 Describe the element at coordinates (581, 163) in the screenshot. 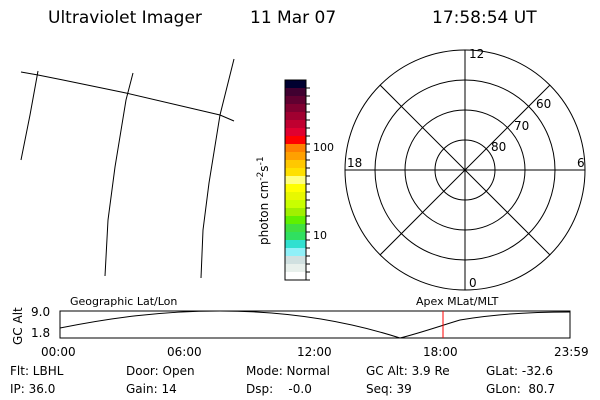

I see `mlt-label-6: 6` at that location.